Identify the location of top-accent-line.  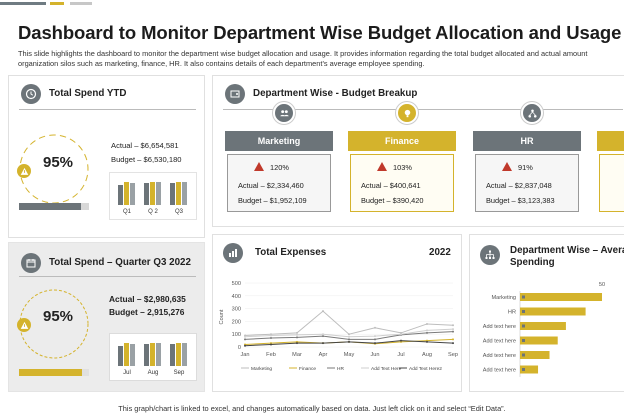
(23, 3).